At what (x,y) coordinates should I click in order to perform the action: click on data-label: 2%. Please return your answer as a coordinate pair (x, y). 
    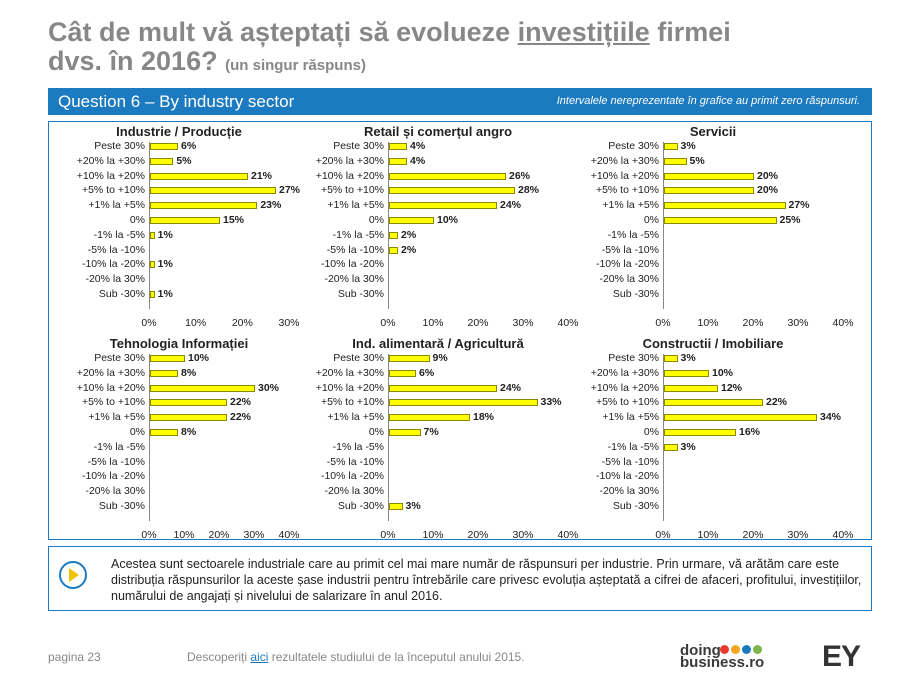
    Looking at the image, I should click on (409, 249).